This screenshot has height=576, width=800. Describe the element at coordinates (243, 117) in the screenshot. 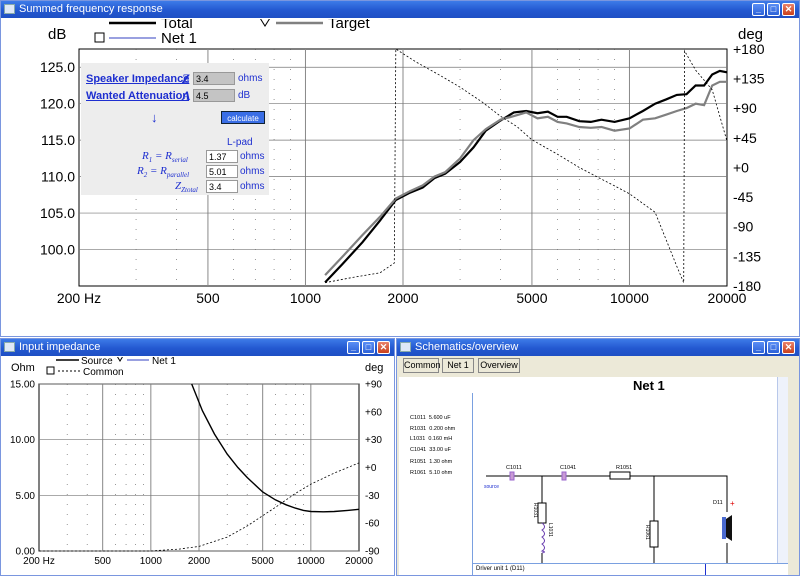

I see `calculate-button: calculate` at that location.